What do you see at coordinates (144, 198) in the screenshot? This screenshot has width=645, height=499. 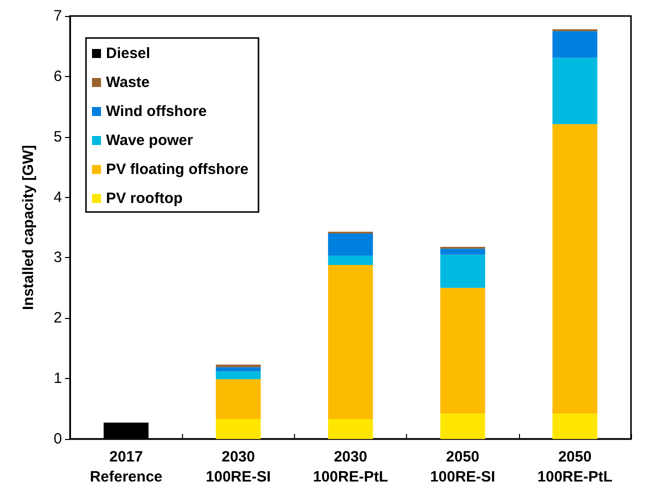 I see `legend-label: PV rooftop` at bounding box center [144, 198].